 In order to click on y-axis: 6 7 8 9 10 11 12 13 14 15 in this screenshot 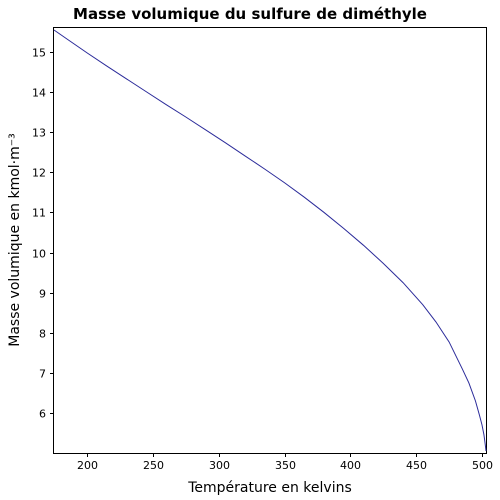, I will do `click(43, 234)`.